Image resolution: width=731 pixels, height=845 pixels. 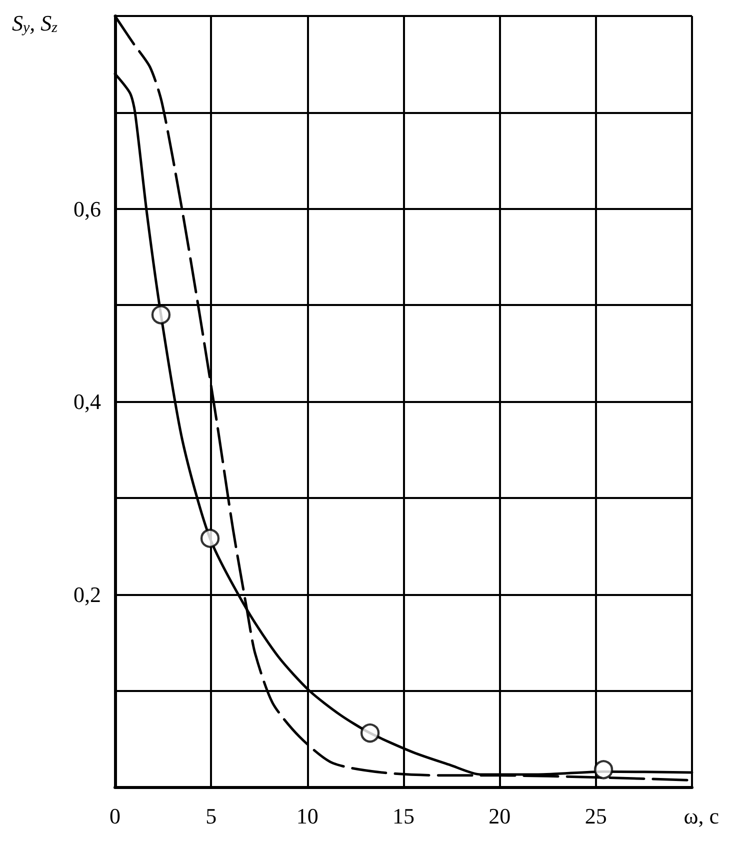 I want to click on x-tick-label: 0, so click(x=115, y=816).